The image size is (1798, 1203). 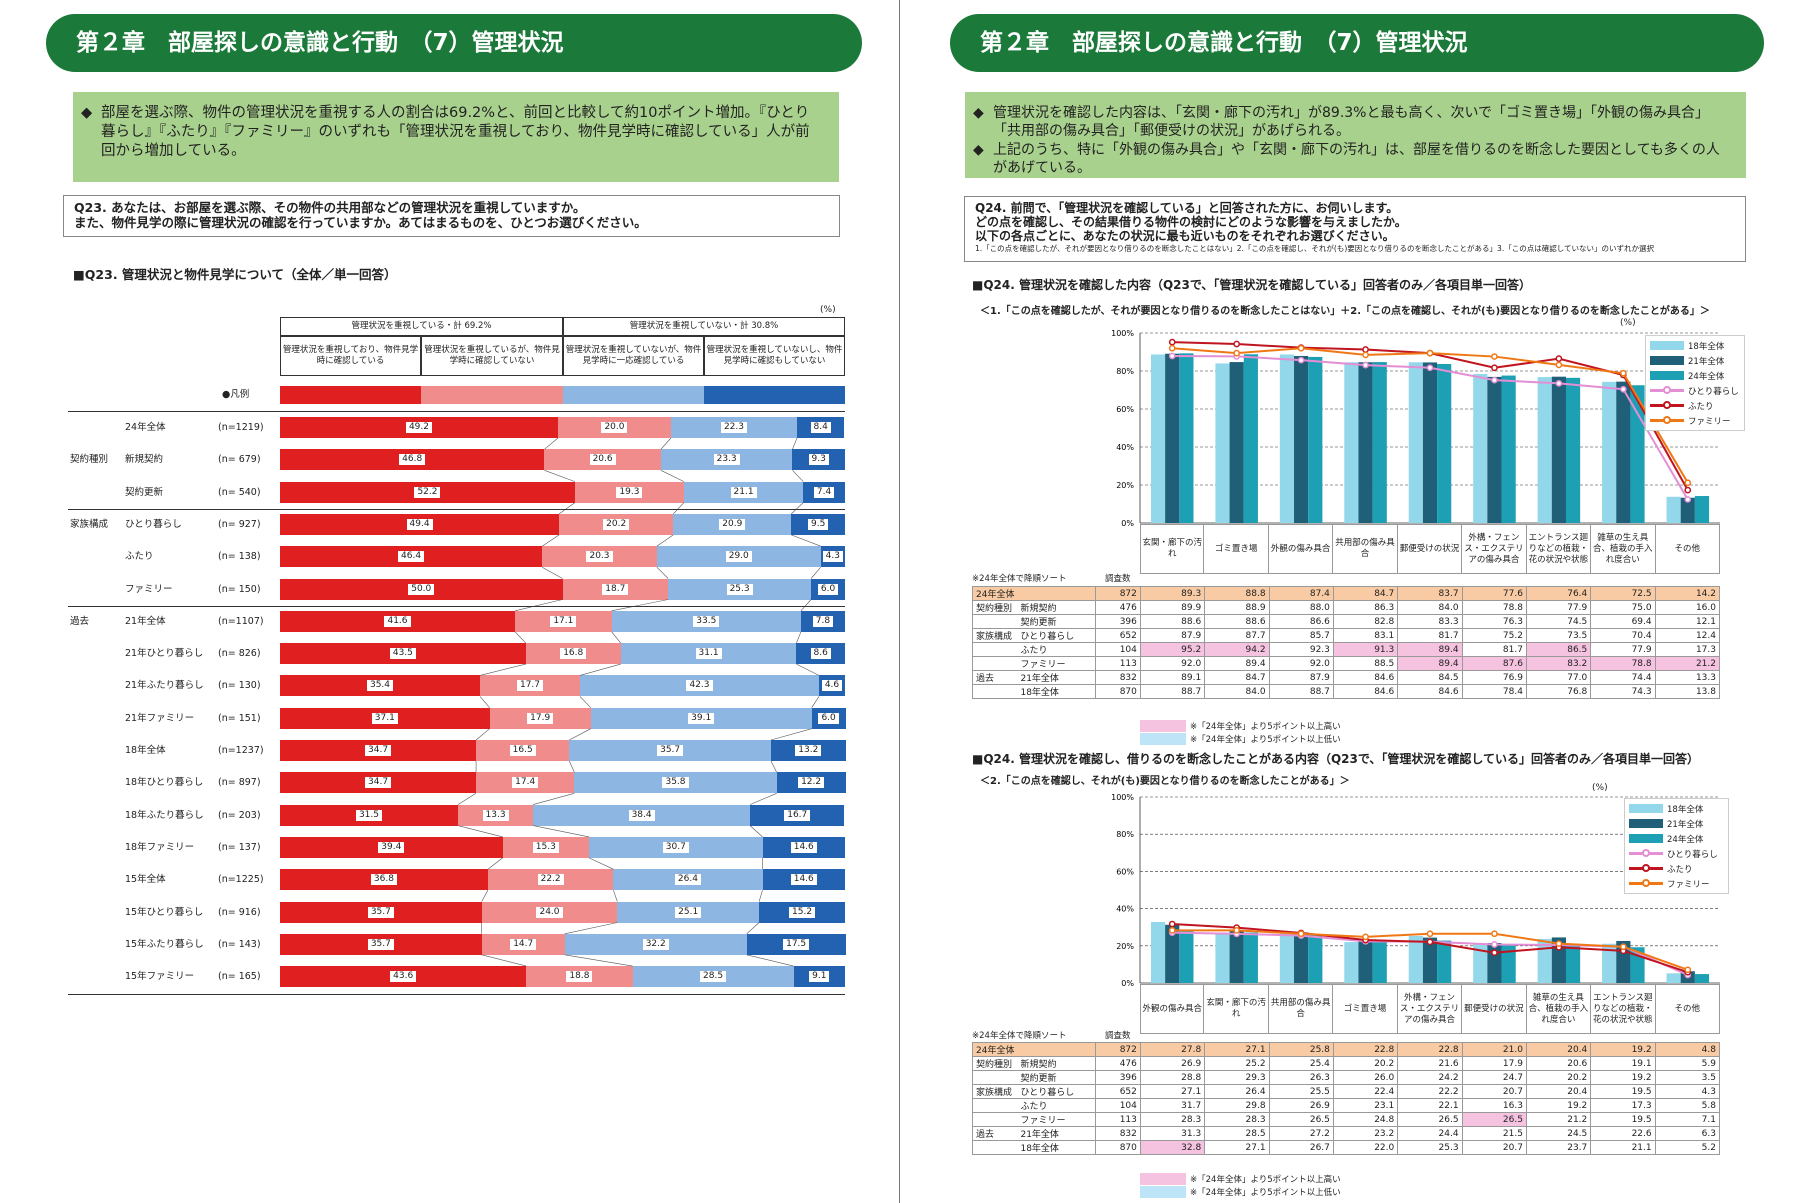 What do you see at coordinates (743, 492) in the screenshot?
I see `bar-segment: 21.1` at bounding box center [743, 492].